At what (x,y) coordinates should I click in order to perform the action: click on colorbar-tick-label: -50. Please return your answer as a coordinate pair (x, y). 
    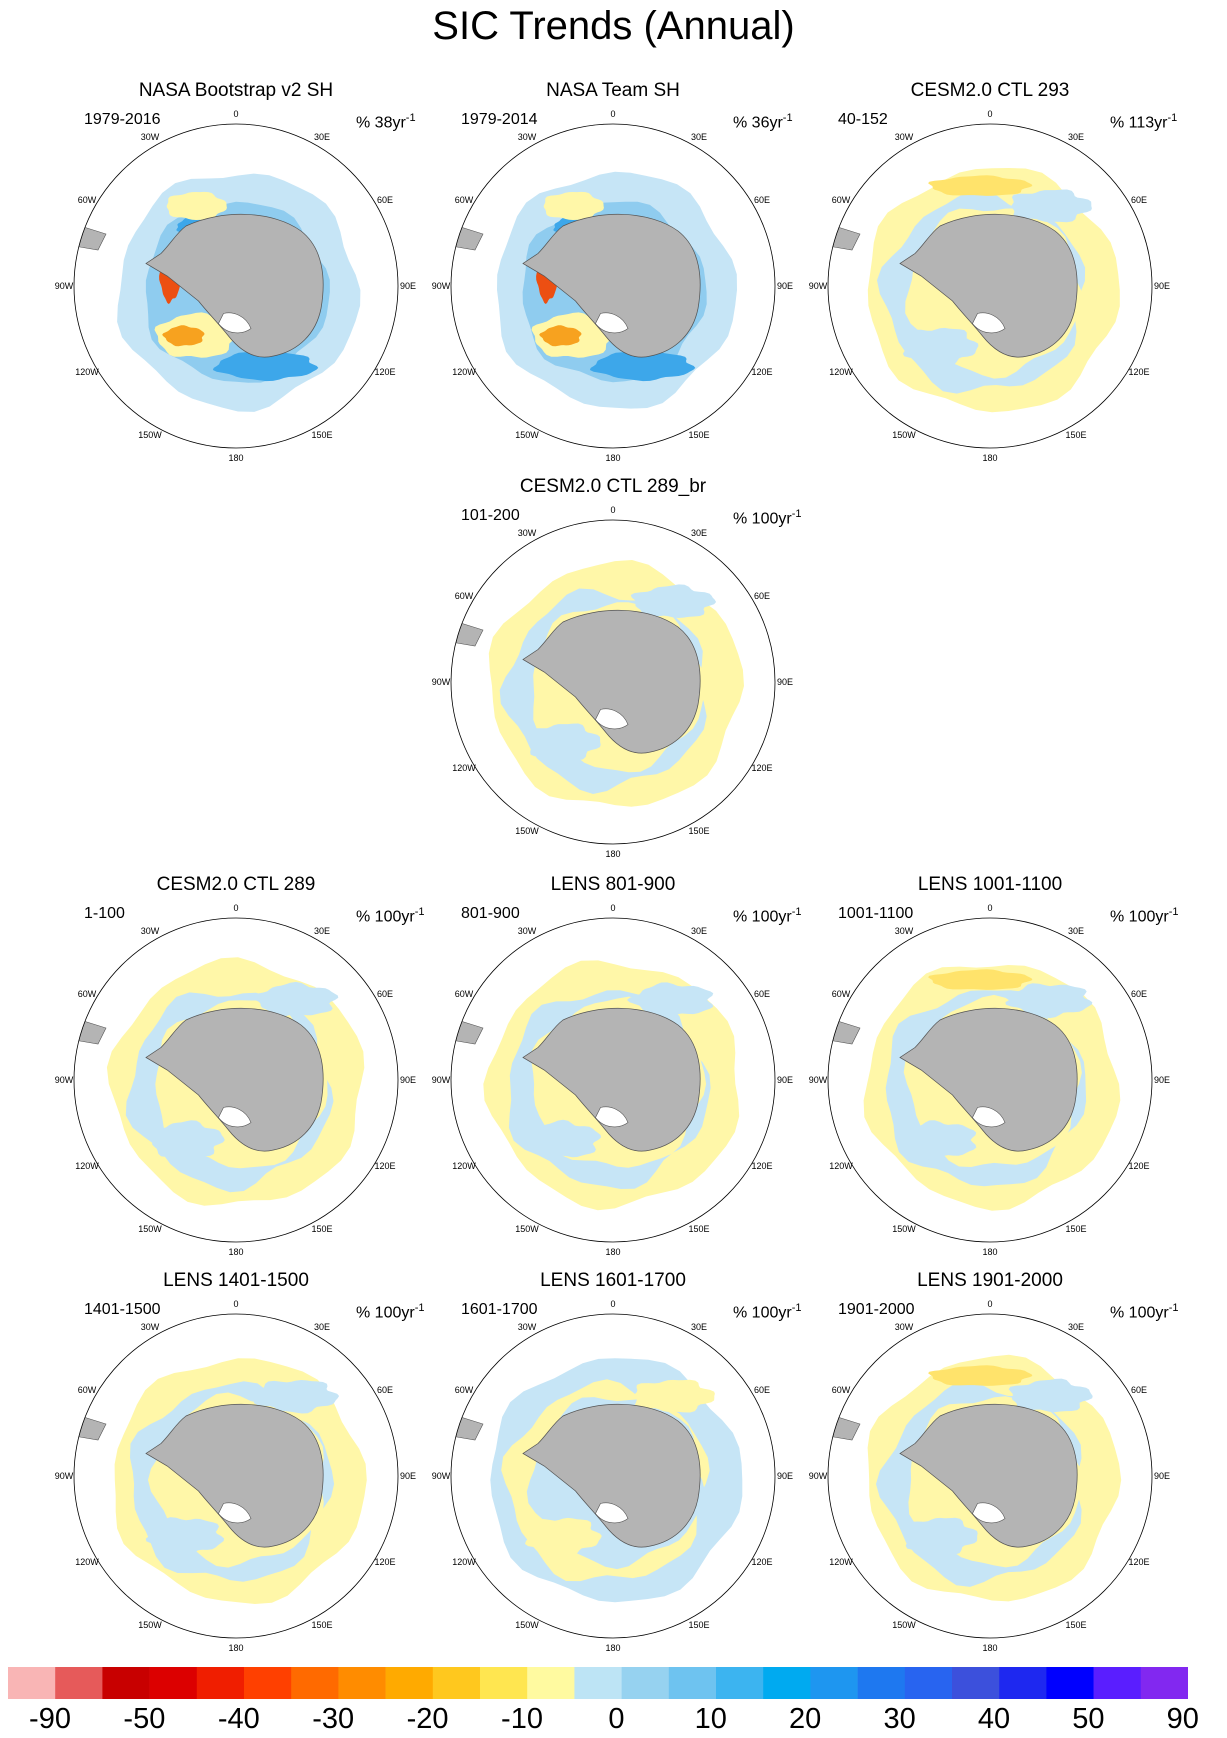
    Looking at the image, I should click on (144, 1719).